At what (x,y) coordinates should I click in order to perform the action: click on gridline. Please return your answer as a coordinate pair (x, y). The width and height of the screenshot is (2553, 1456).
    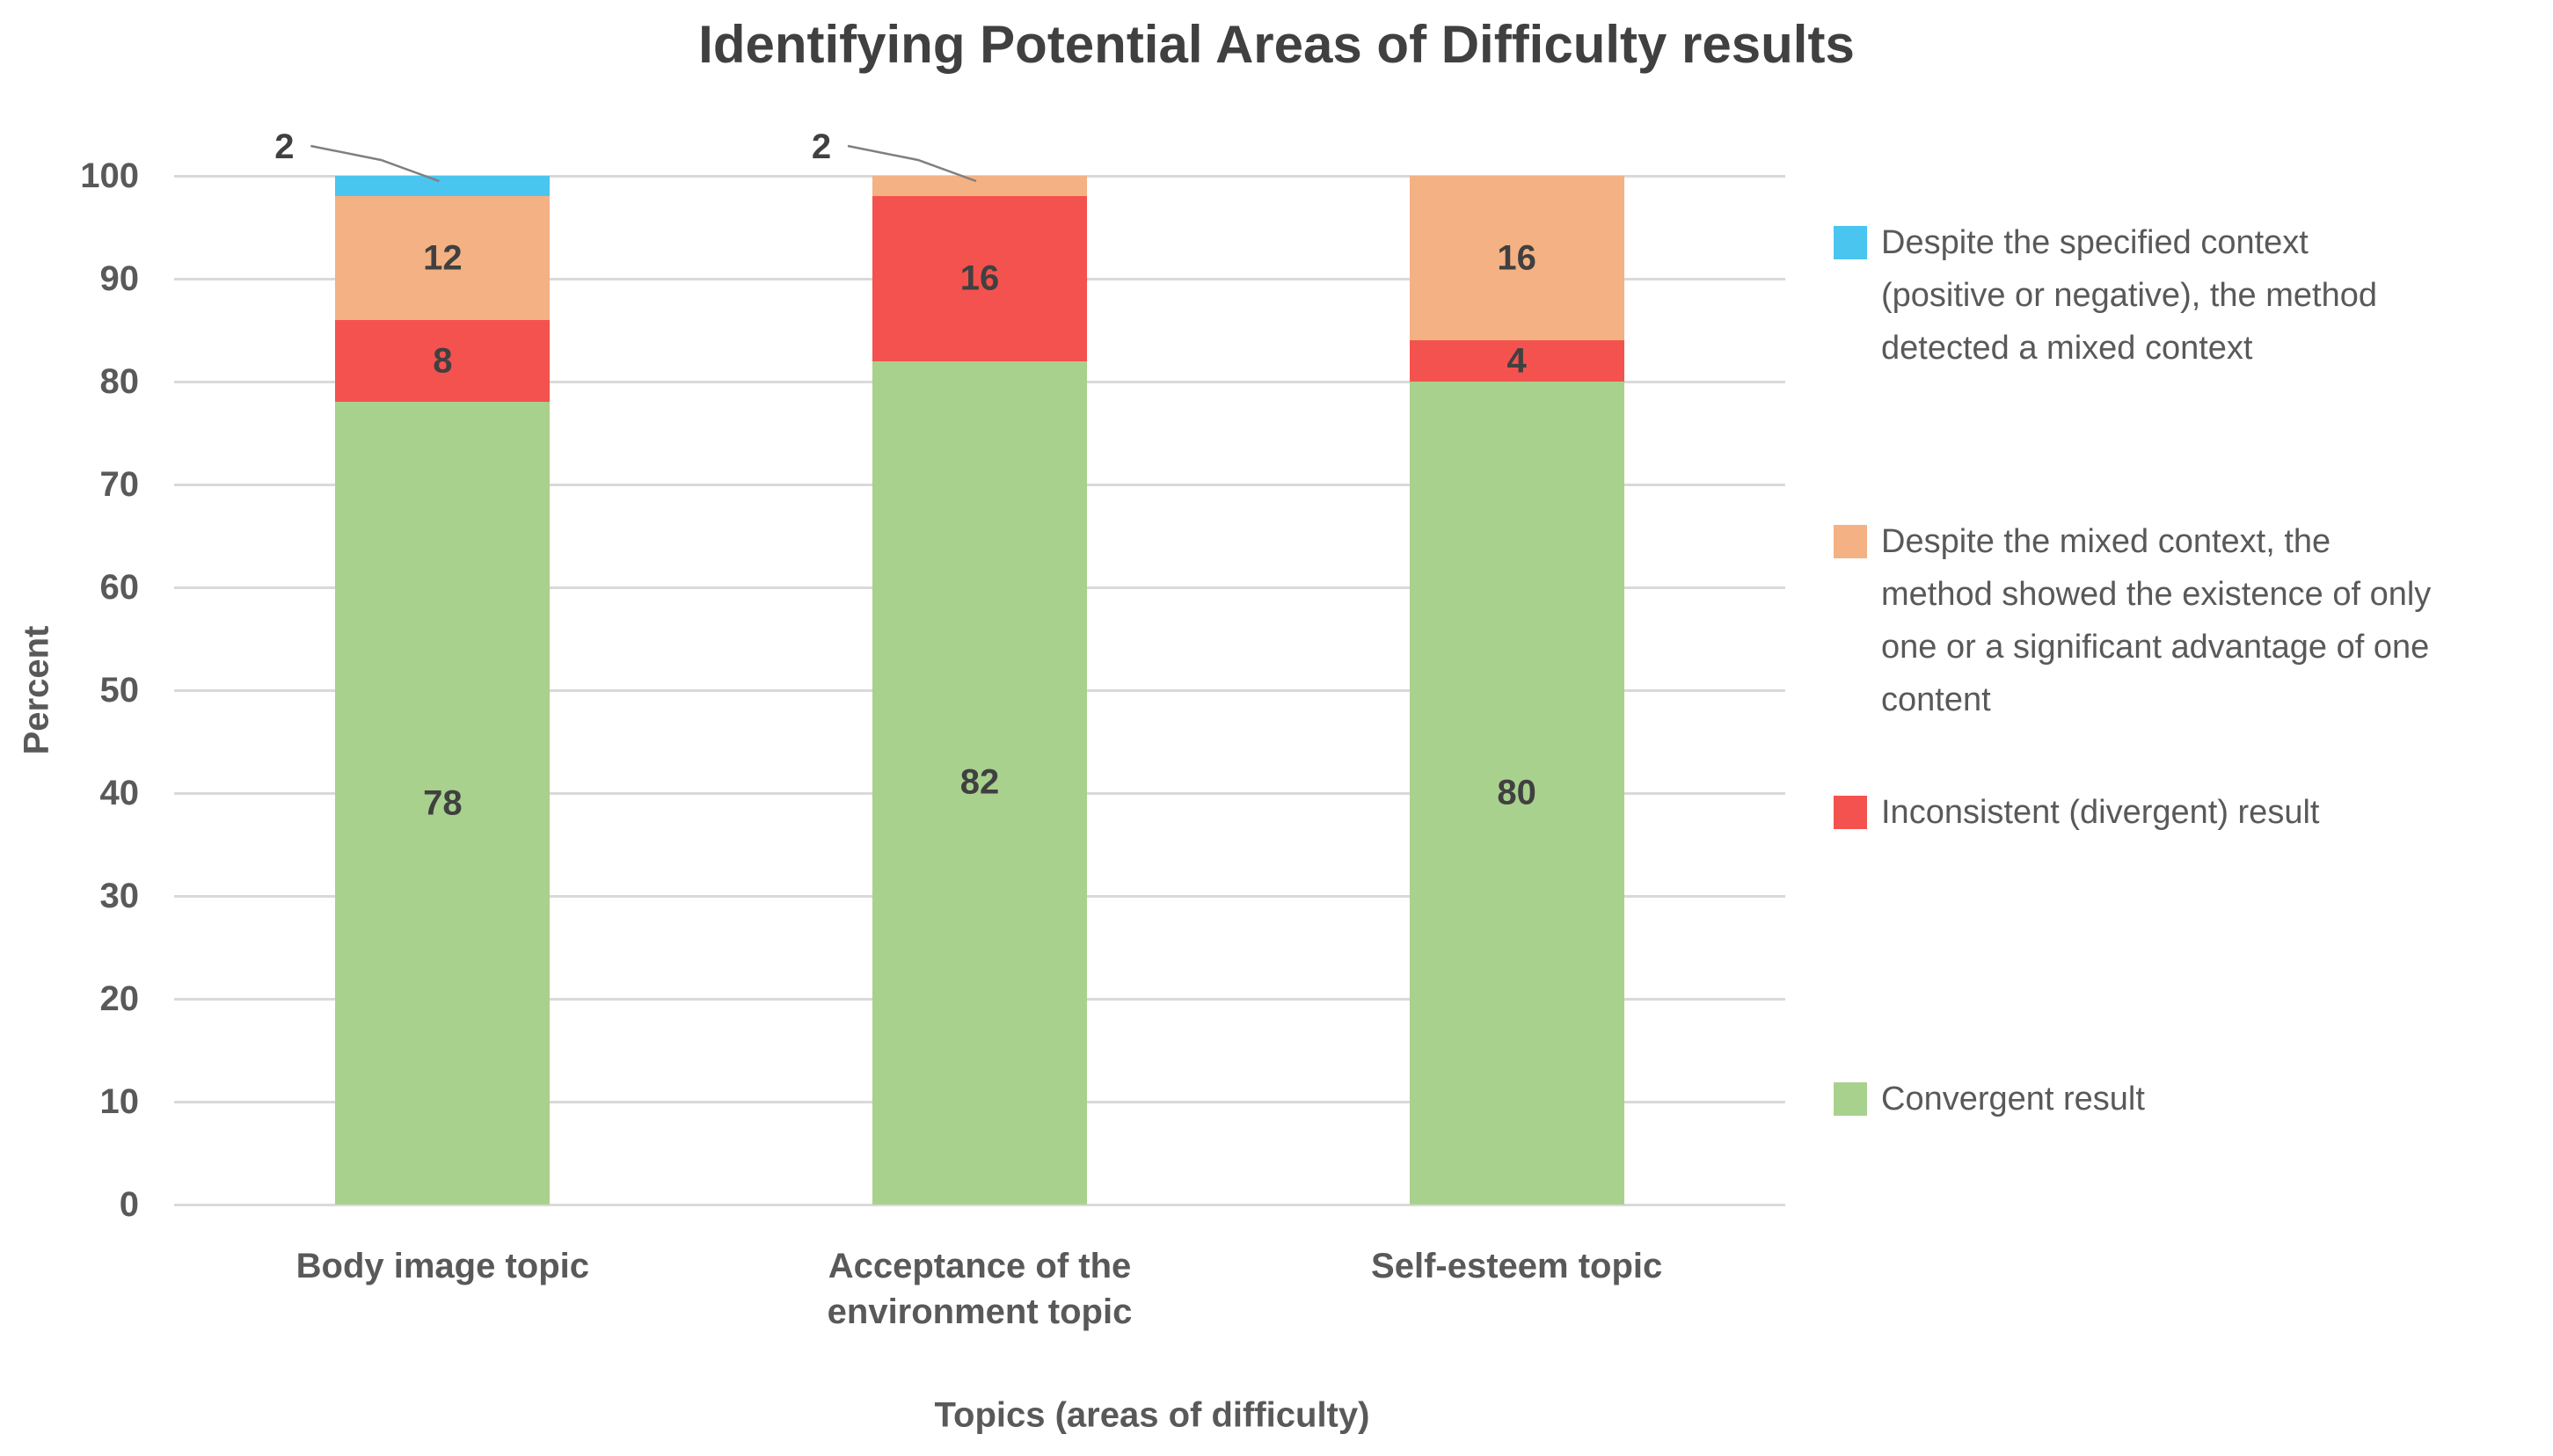
    Looking at the image, I should click on (979, 1204).